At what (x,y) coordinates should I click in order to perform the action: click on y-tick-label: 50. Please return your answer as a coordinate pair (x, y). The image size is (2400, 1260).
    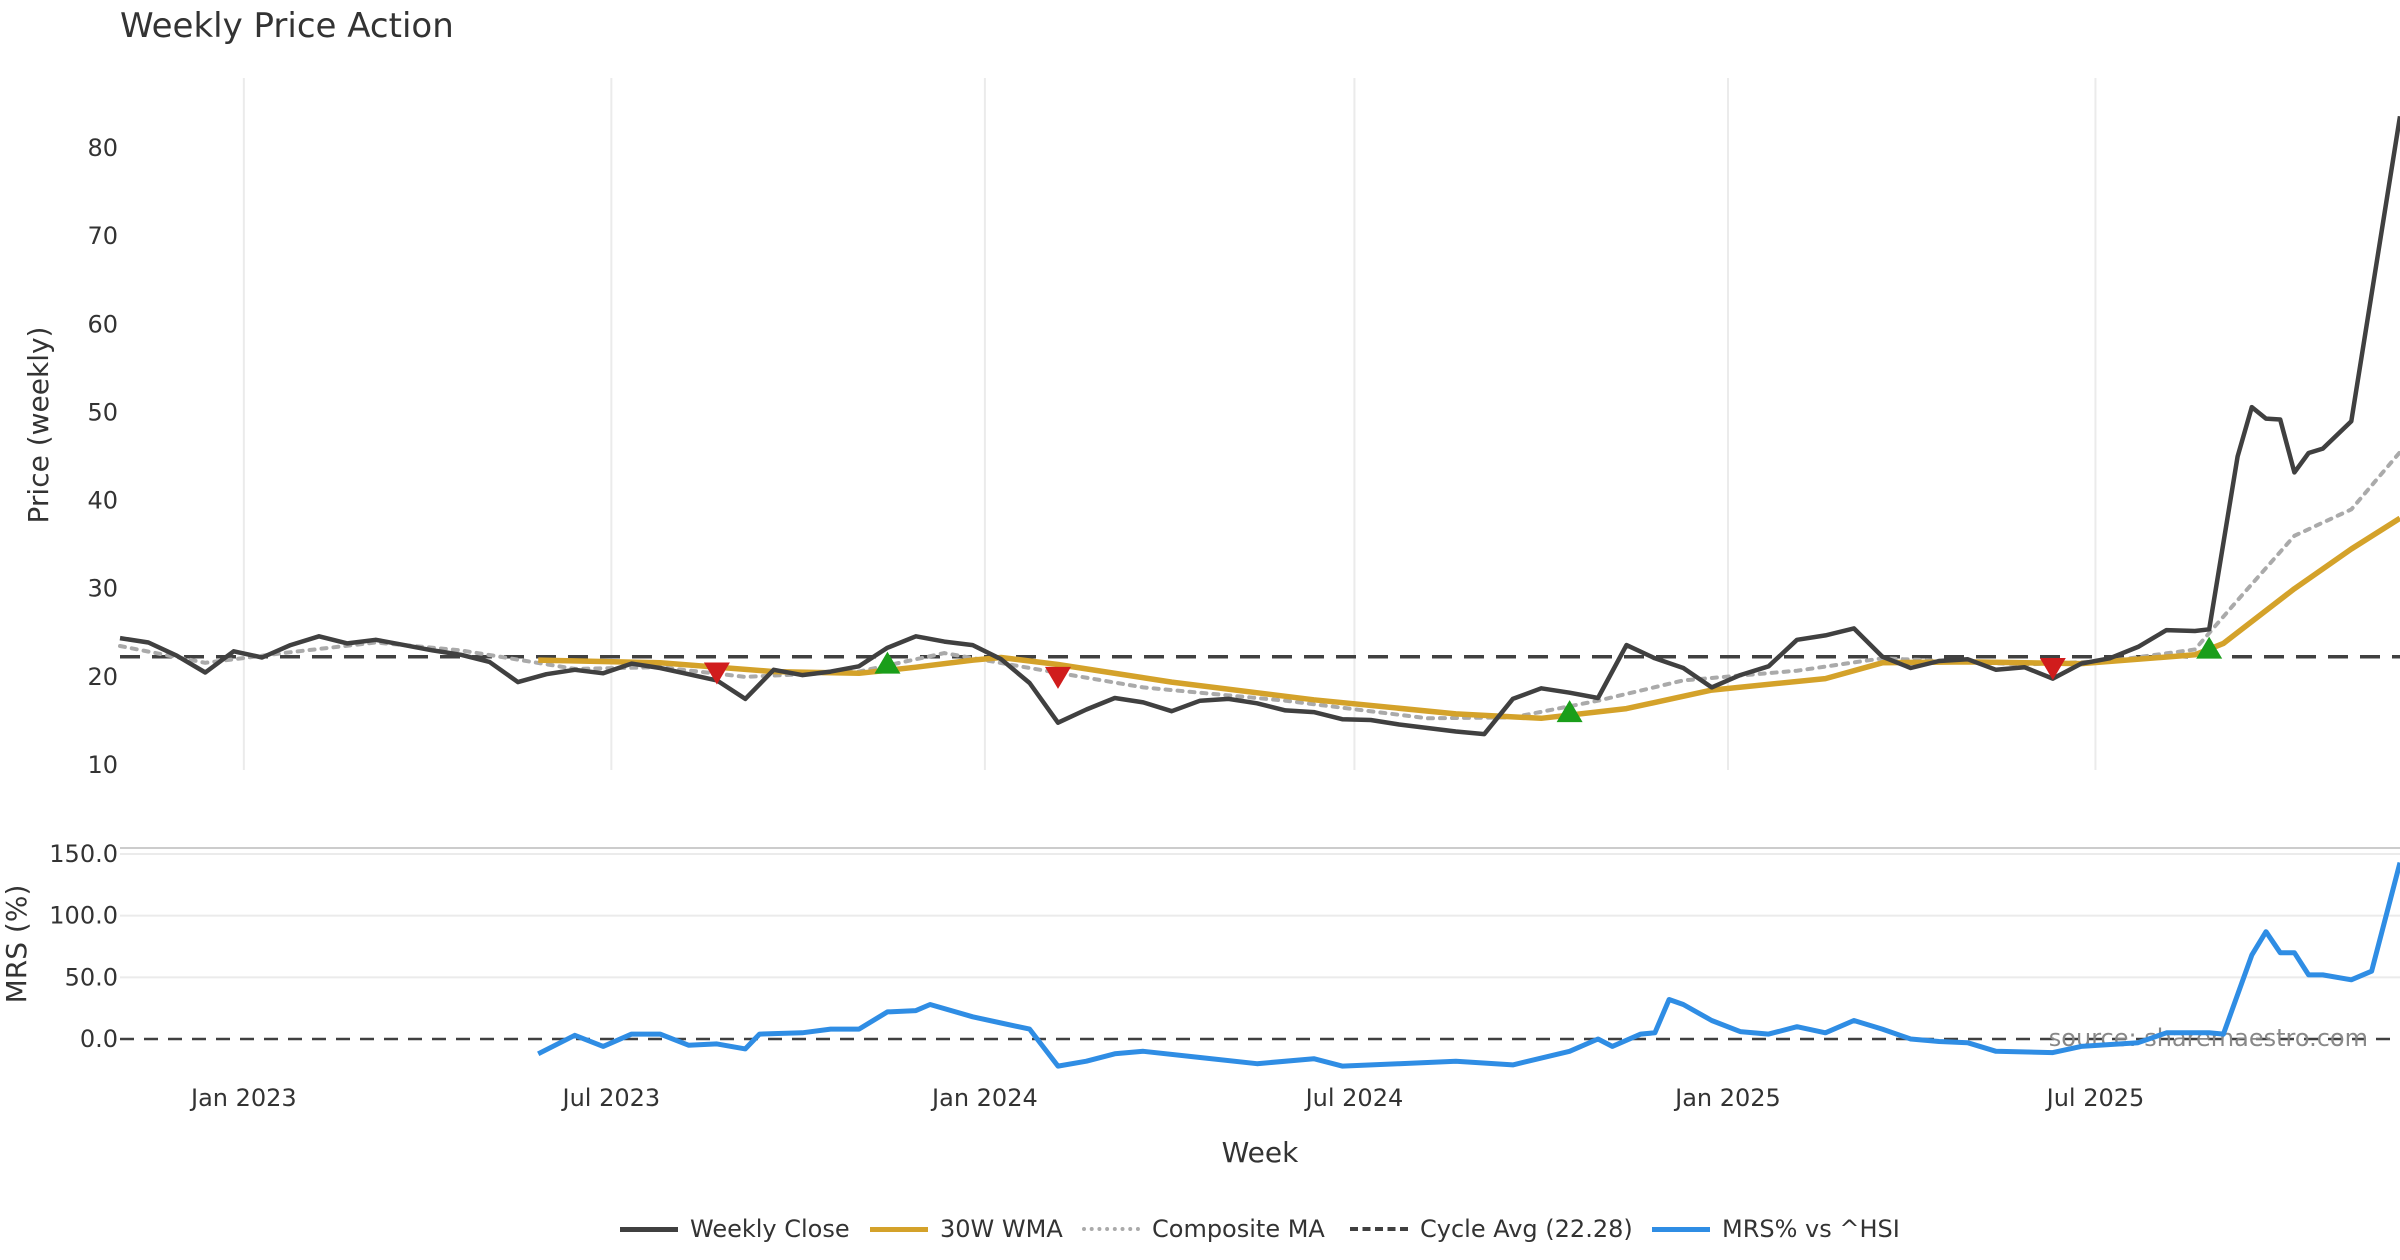
    Looking at the image, I should click on (102, 412).